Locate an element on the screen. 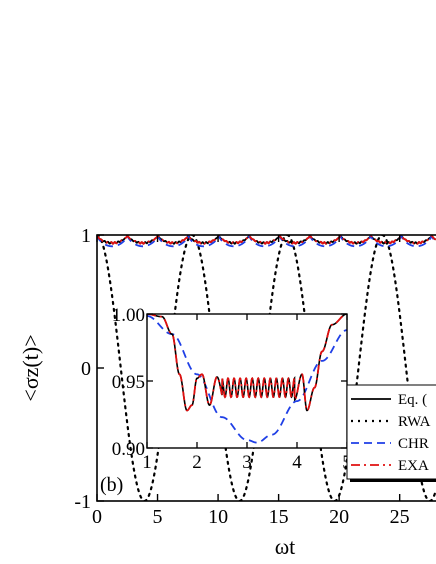  x-tick-label: 0 is located at coordinates (97, 517).